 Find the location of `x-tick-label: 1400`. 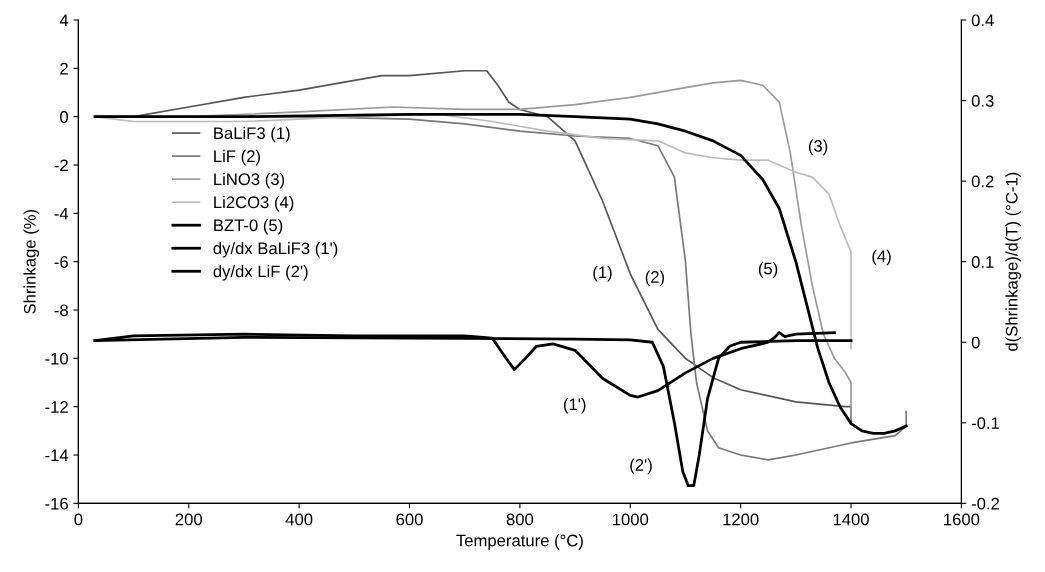

x-tick-label: 1400 is located at coordinates (851, 519).